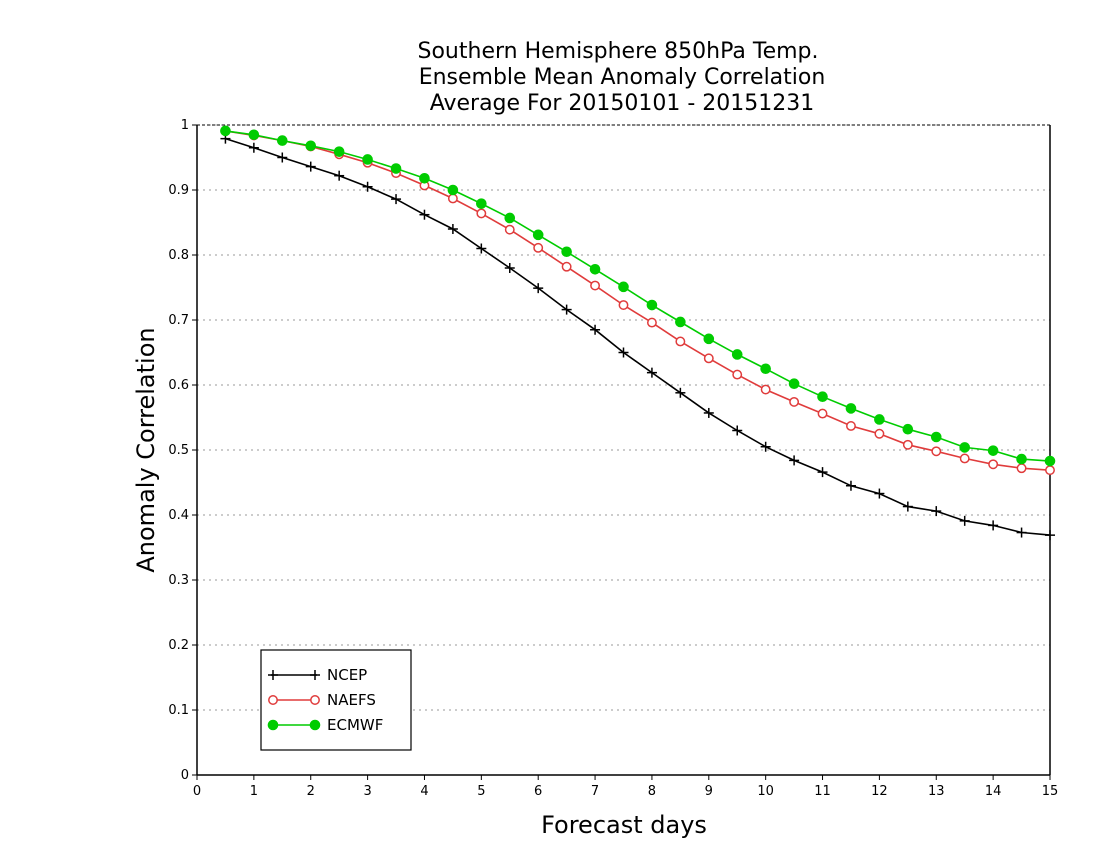 This screenshot has height=850, width=1100. What do you see at coordinates (481, 791) in the screenshot?
I see `x-tick-label-5: 5` at bounding box center [481, 791].